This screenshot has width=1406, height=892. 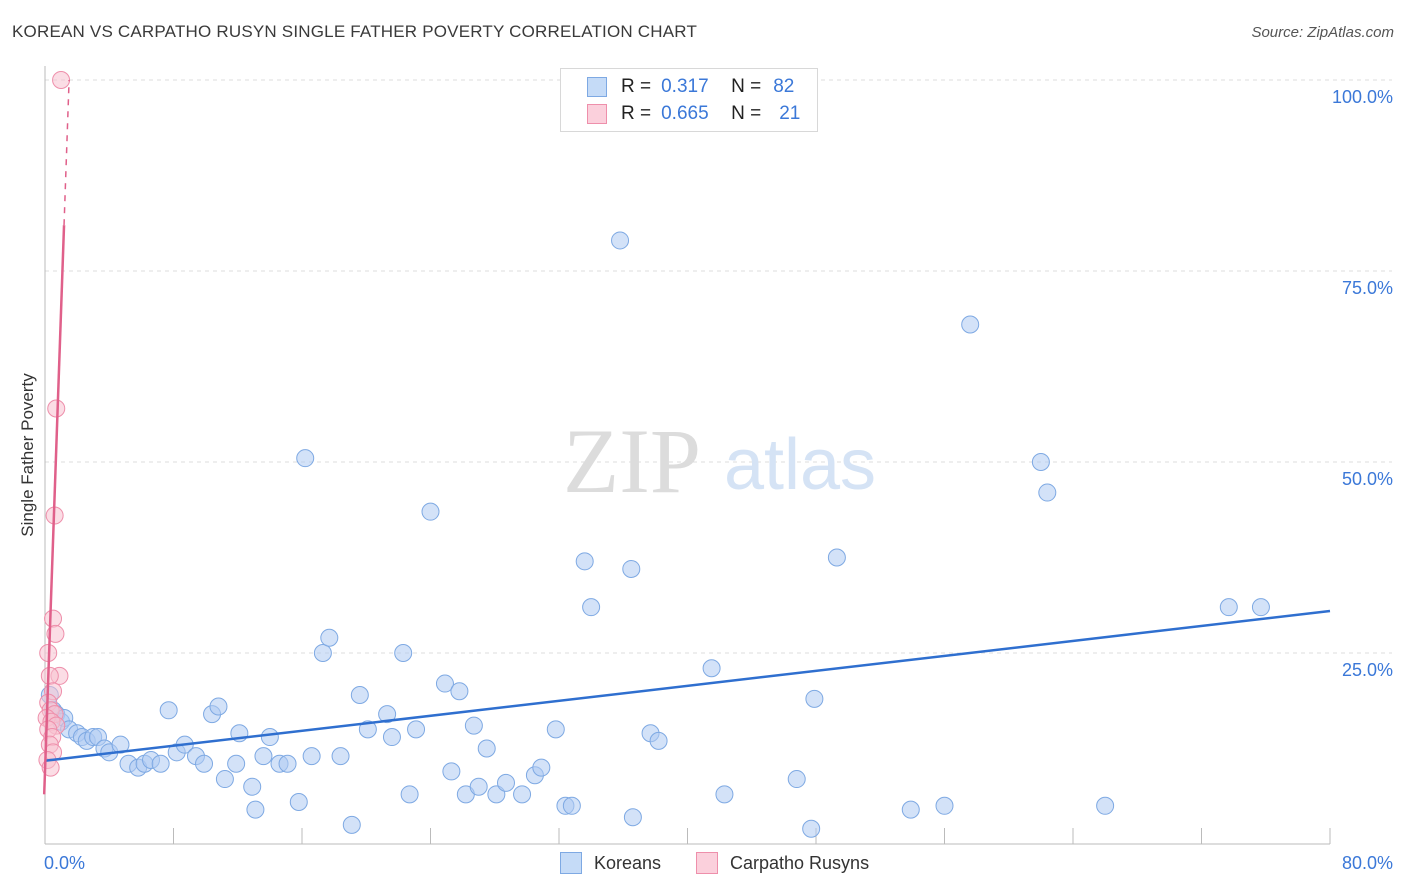 I want to click on stats-legend: R = 0.317 N = 82 R = 0.665 N = 21, so click(x=689, y=100).